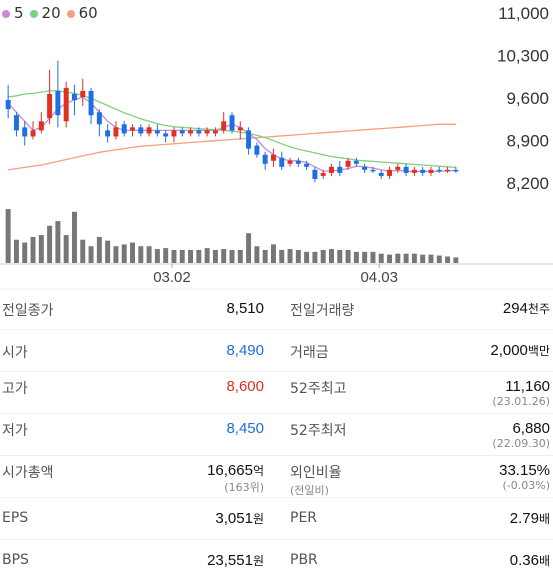  I want to click on x-tick-label: 03.02, so click(172, 277).